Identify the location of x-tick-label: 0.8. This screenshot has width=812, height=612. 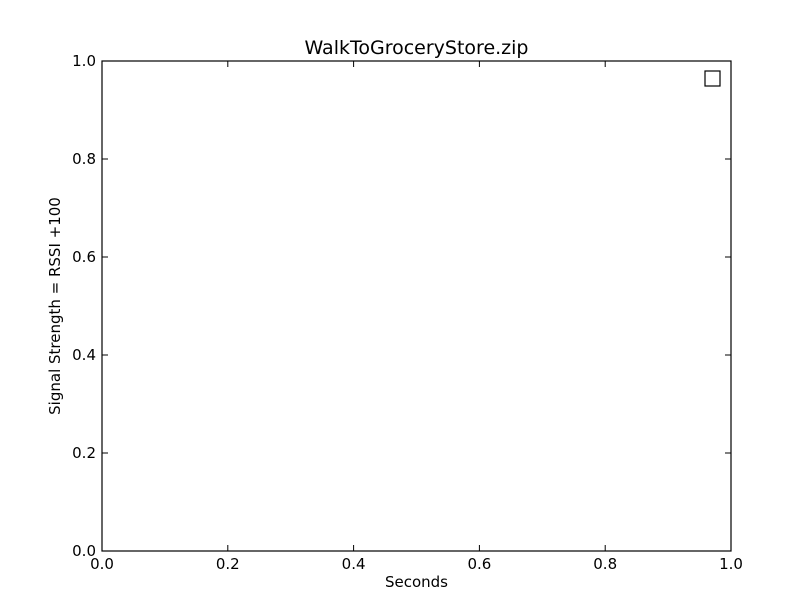
(605, 564).